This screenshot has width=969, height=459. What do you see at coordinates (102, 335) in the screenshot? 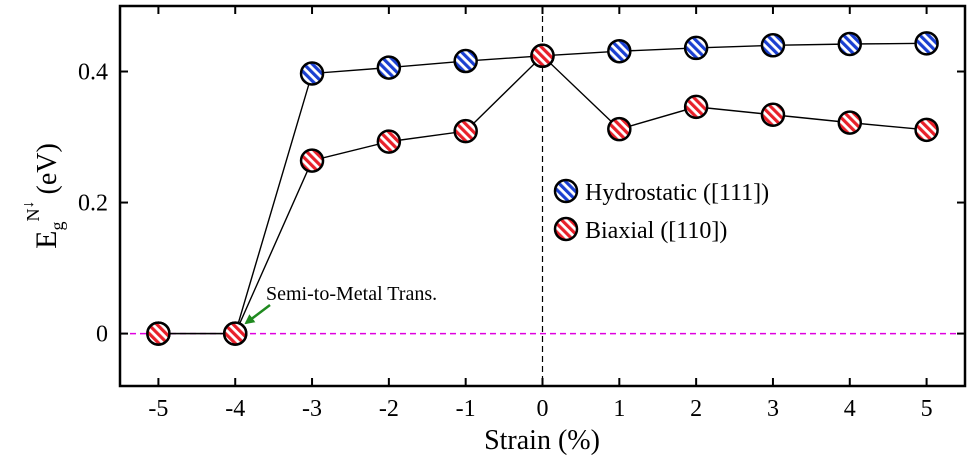
I see `y-tick-label: 0` at bounding box center [102, 335].